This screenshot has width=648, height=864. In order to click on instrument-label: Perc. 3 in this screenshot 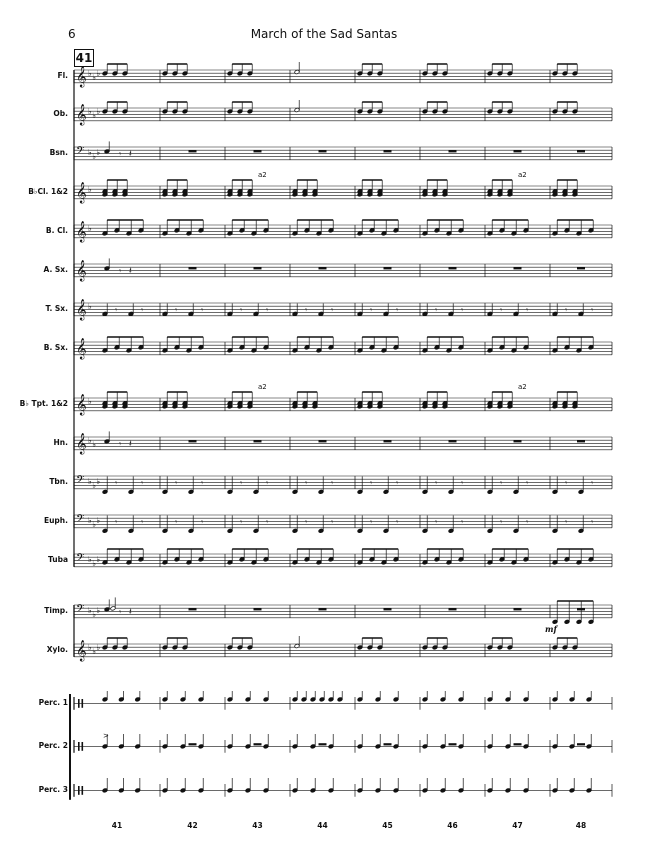, I will do `click(53, 789)`.